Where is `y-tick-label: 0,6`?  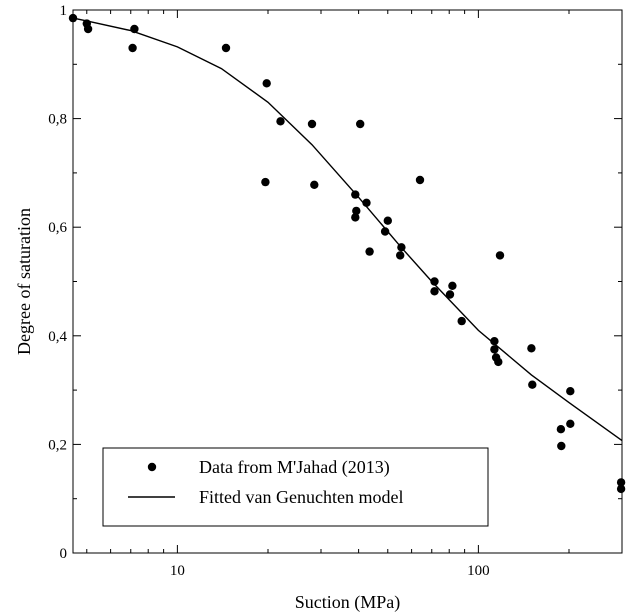
y-tick-label: 0,6 is located at coordinates (57, 228).